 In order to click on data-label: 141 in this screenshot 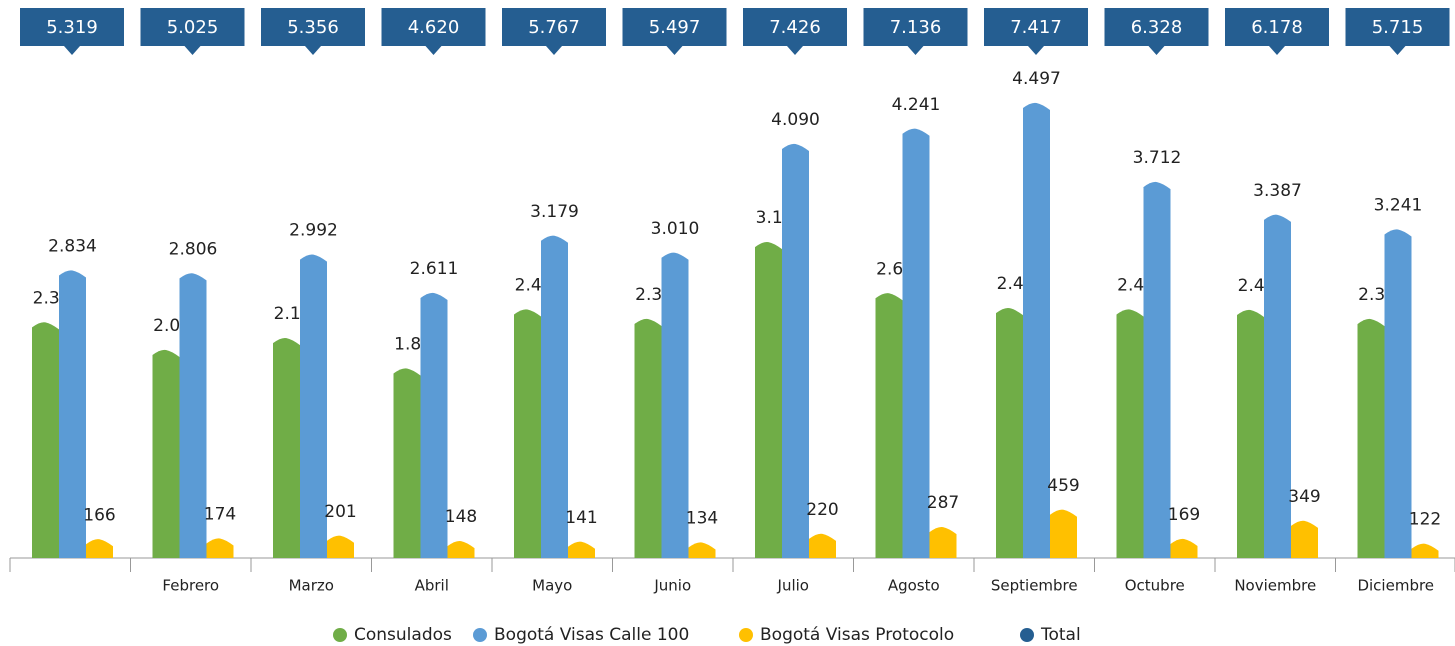, I will do `click(581, 518)`.